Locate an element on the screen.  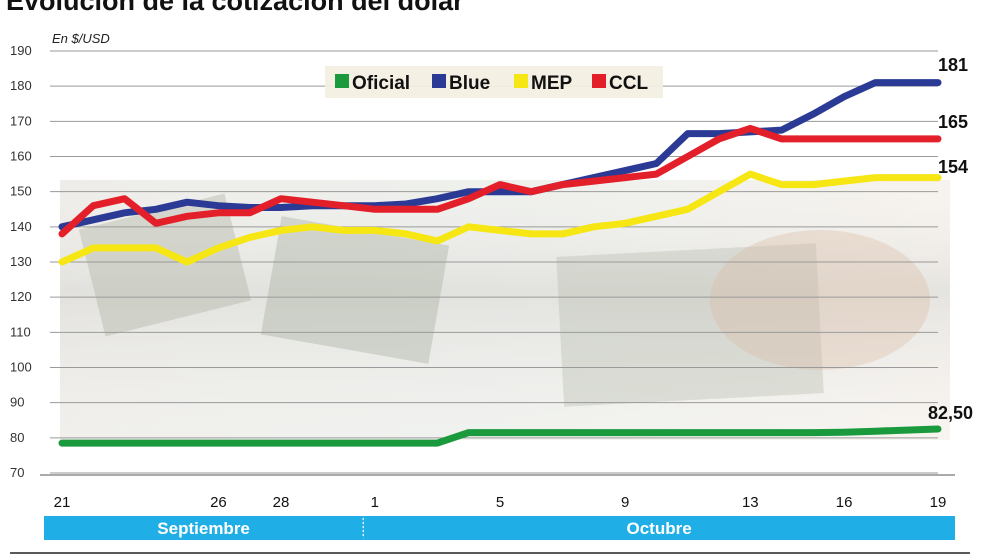
end-value-labels: 82,50 181 154 165 is located at coordinates (950, 239).